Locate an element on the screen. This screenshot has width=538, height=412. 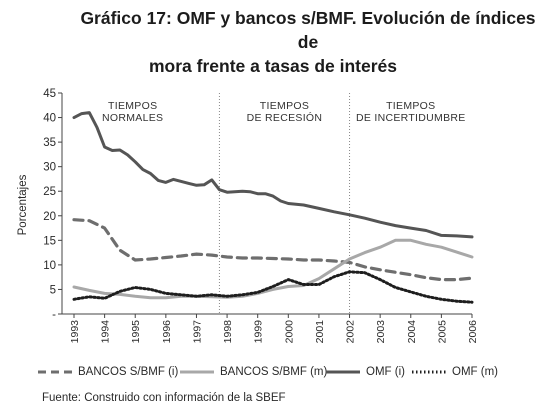
x-tick-label: 2003 is located at coordinates (381, 332).